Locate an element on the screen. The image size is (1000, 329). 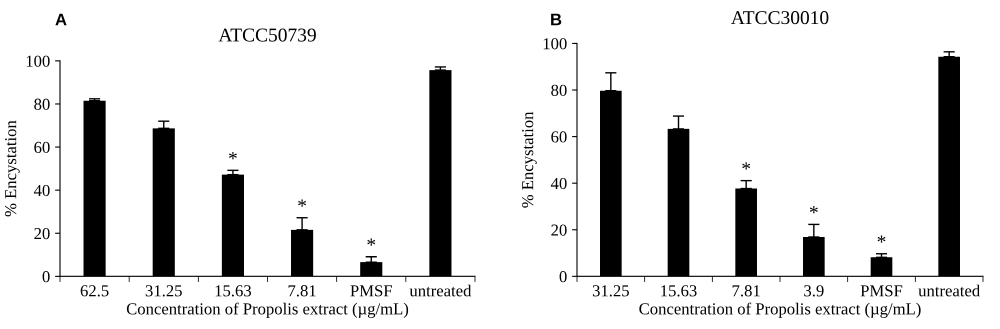
text: B is located at coordinates (556, 20).